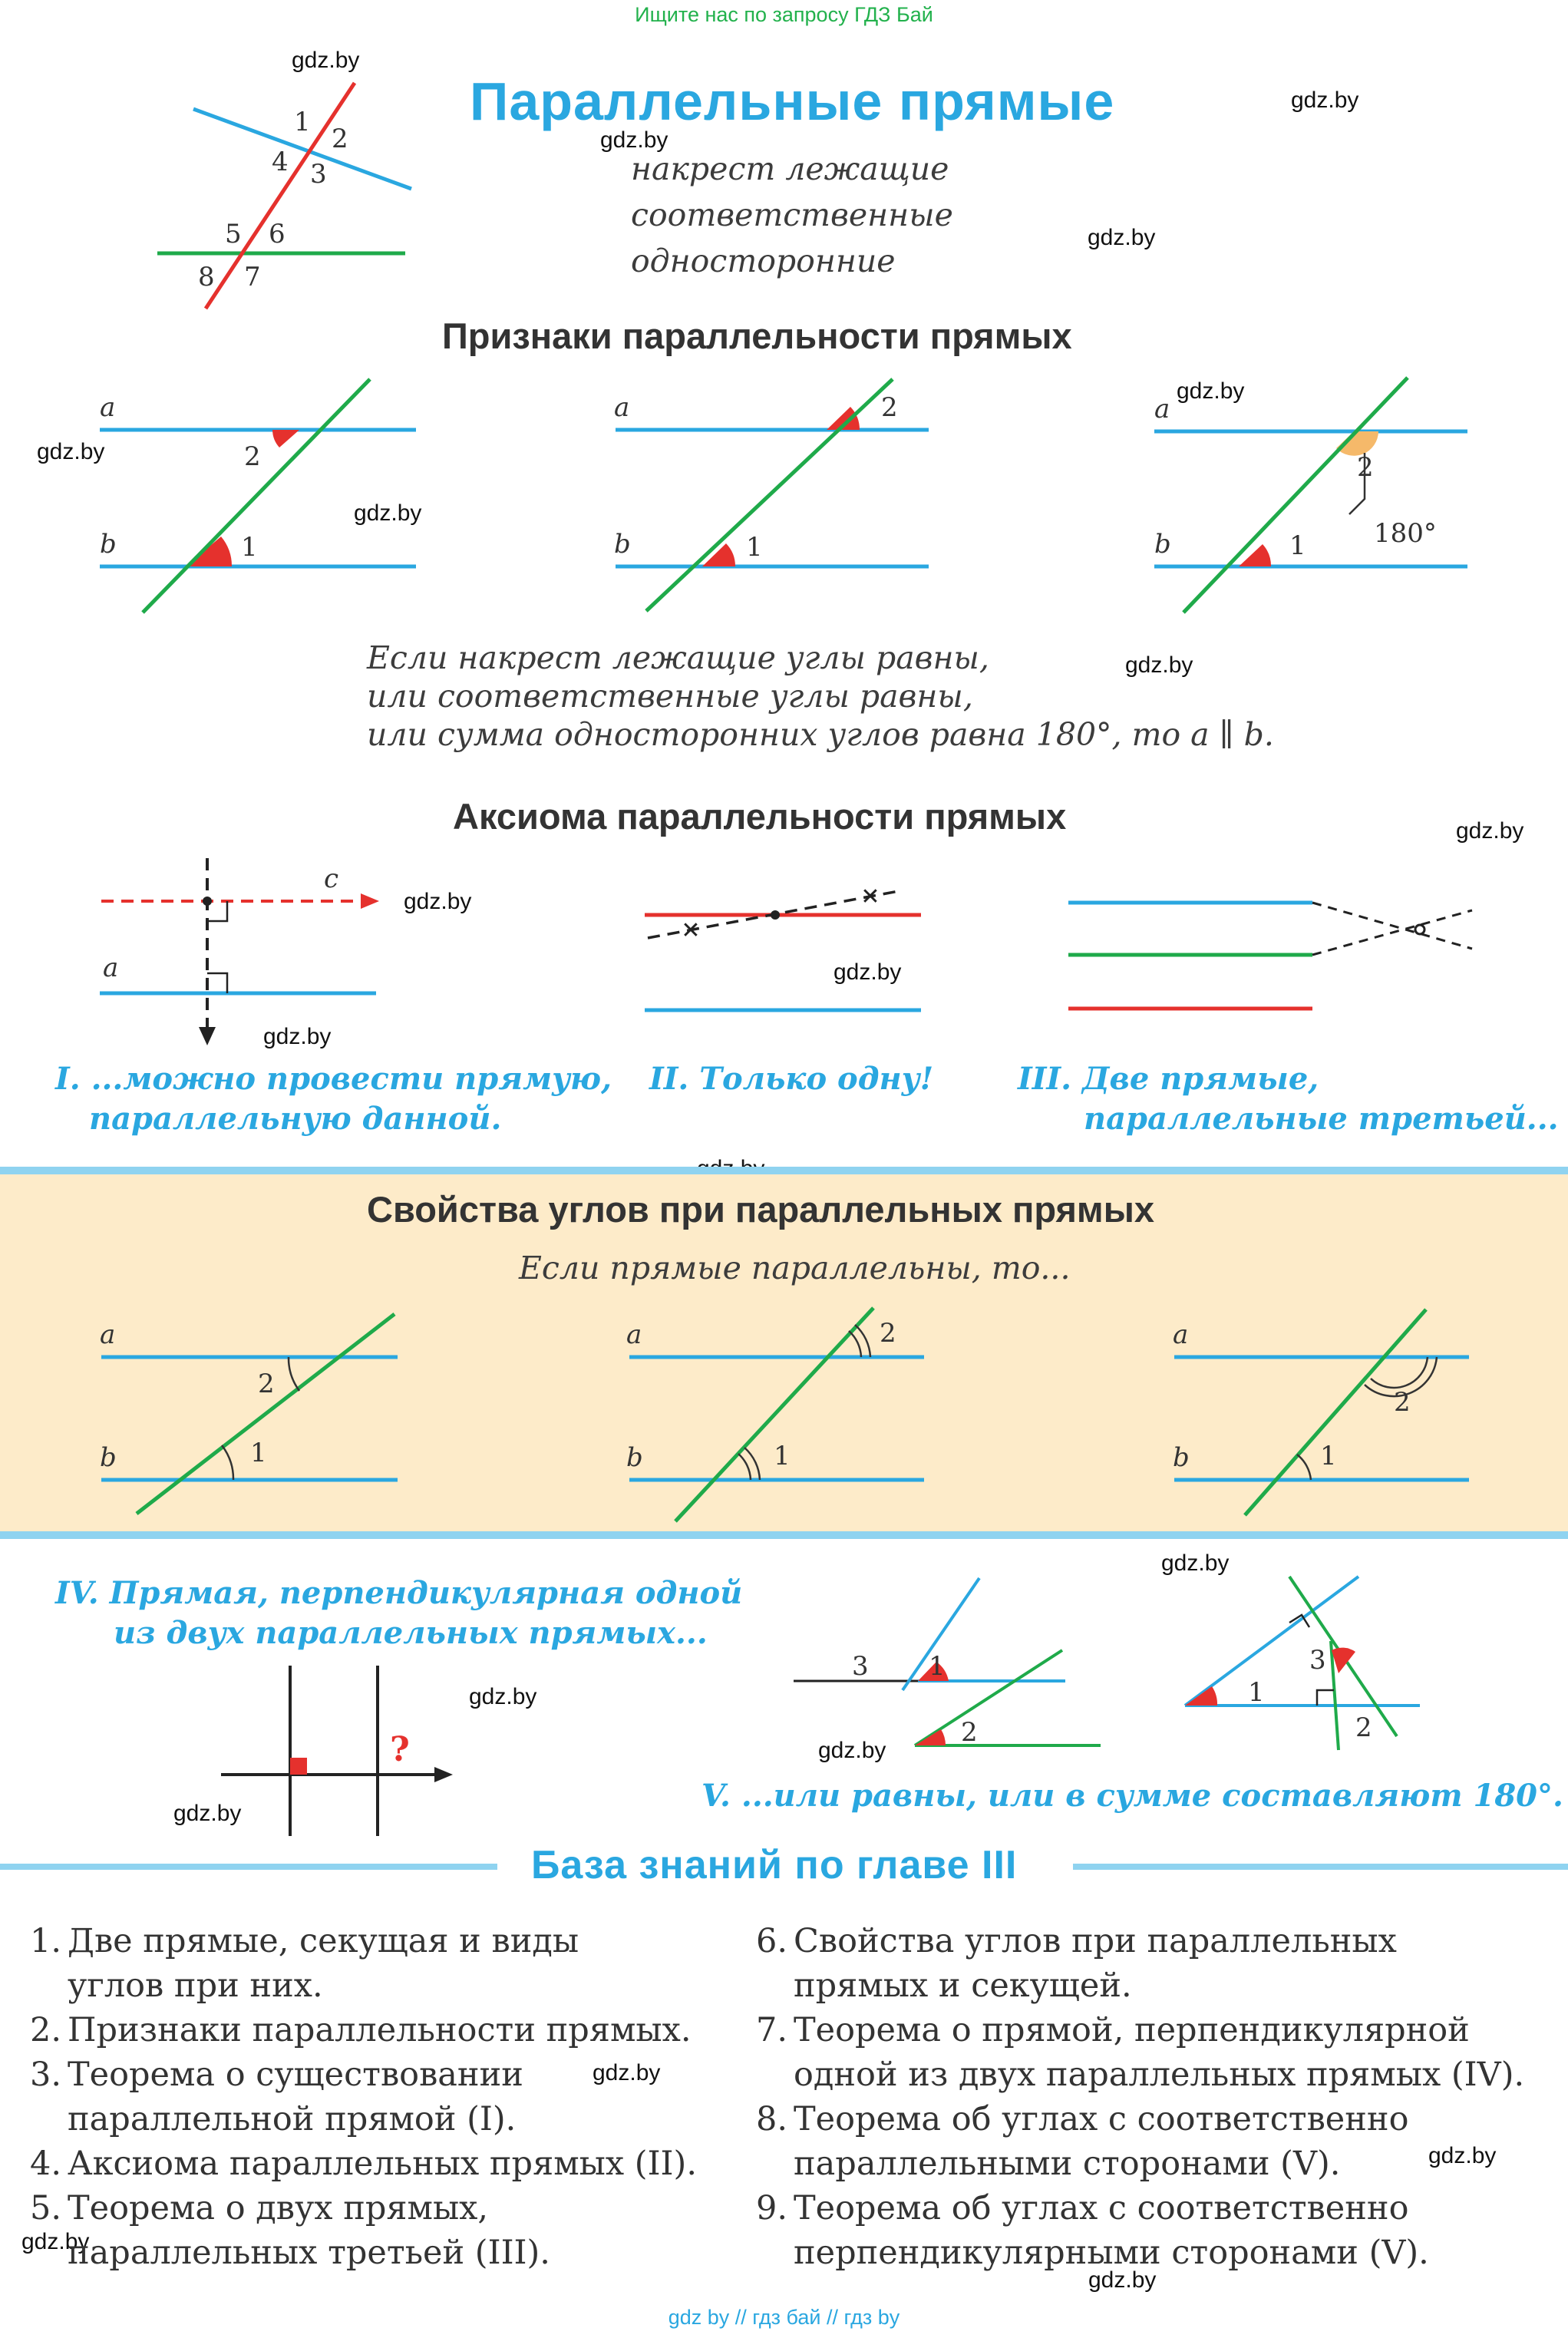 This screenshot has width=1568, height=2338. Describe the element at coordinates (249, 1414) in the screenshot. I see `properties-diagram-1: a b 2 1` at that location.